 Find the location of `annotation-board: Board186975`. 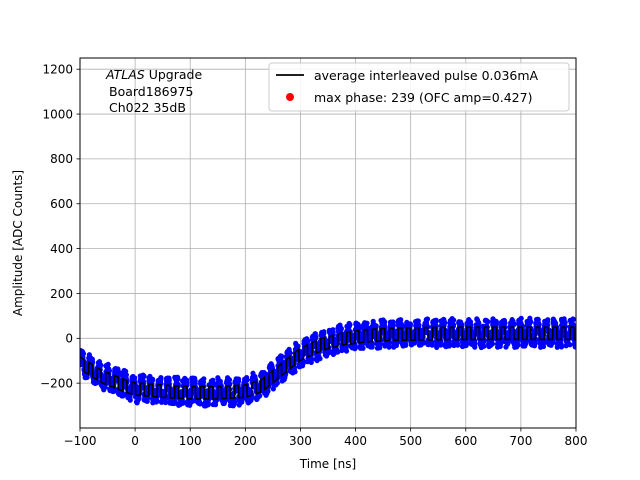

annotation-board: Board186975 is located at coordinates (151, 91).